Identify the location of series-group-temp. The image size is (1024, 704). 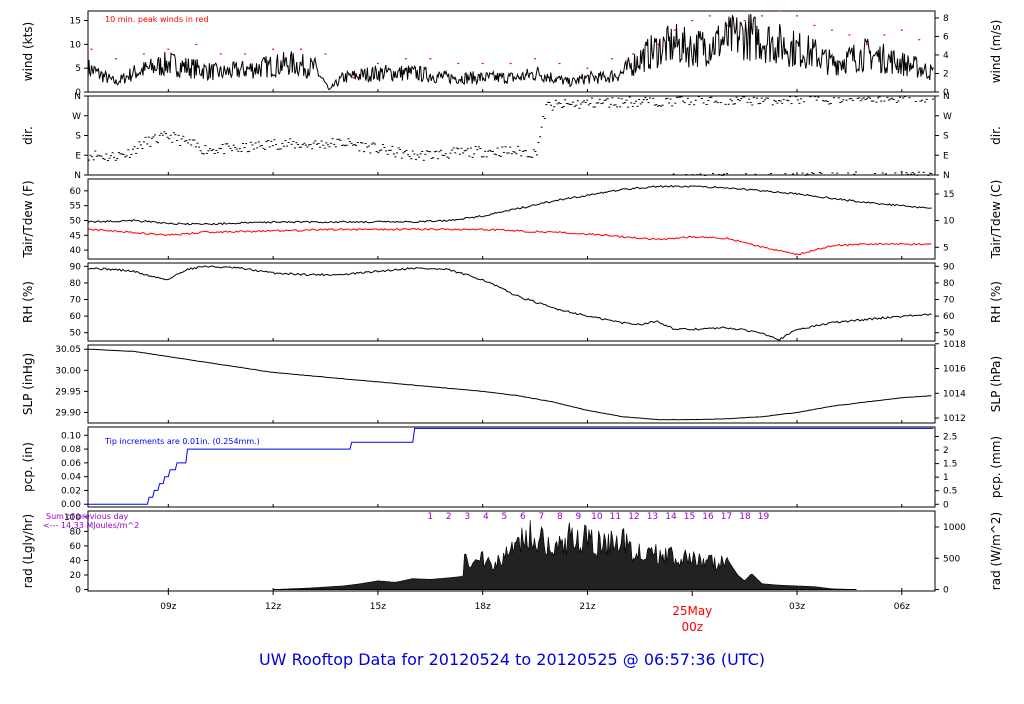
(509, 220).